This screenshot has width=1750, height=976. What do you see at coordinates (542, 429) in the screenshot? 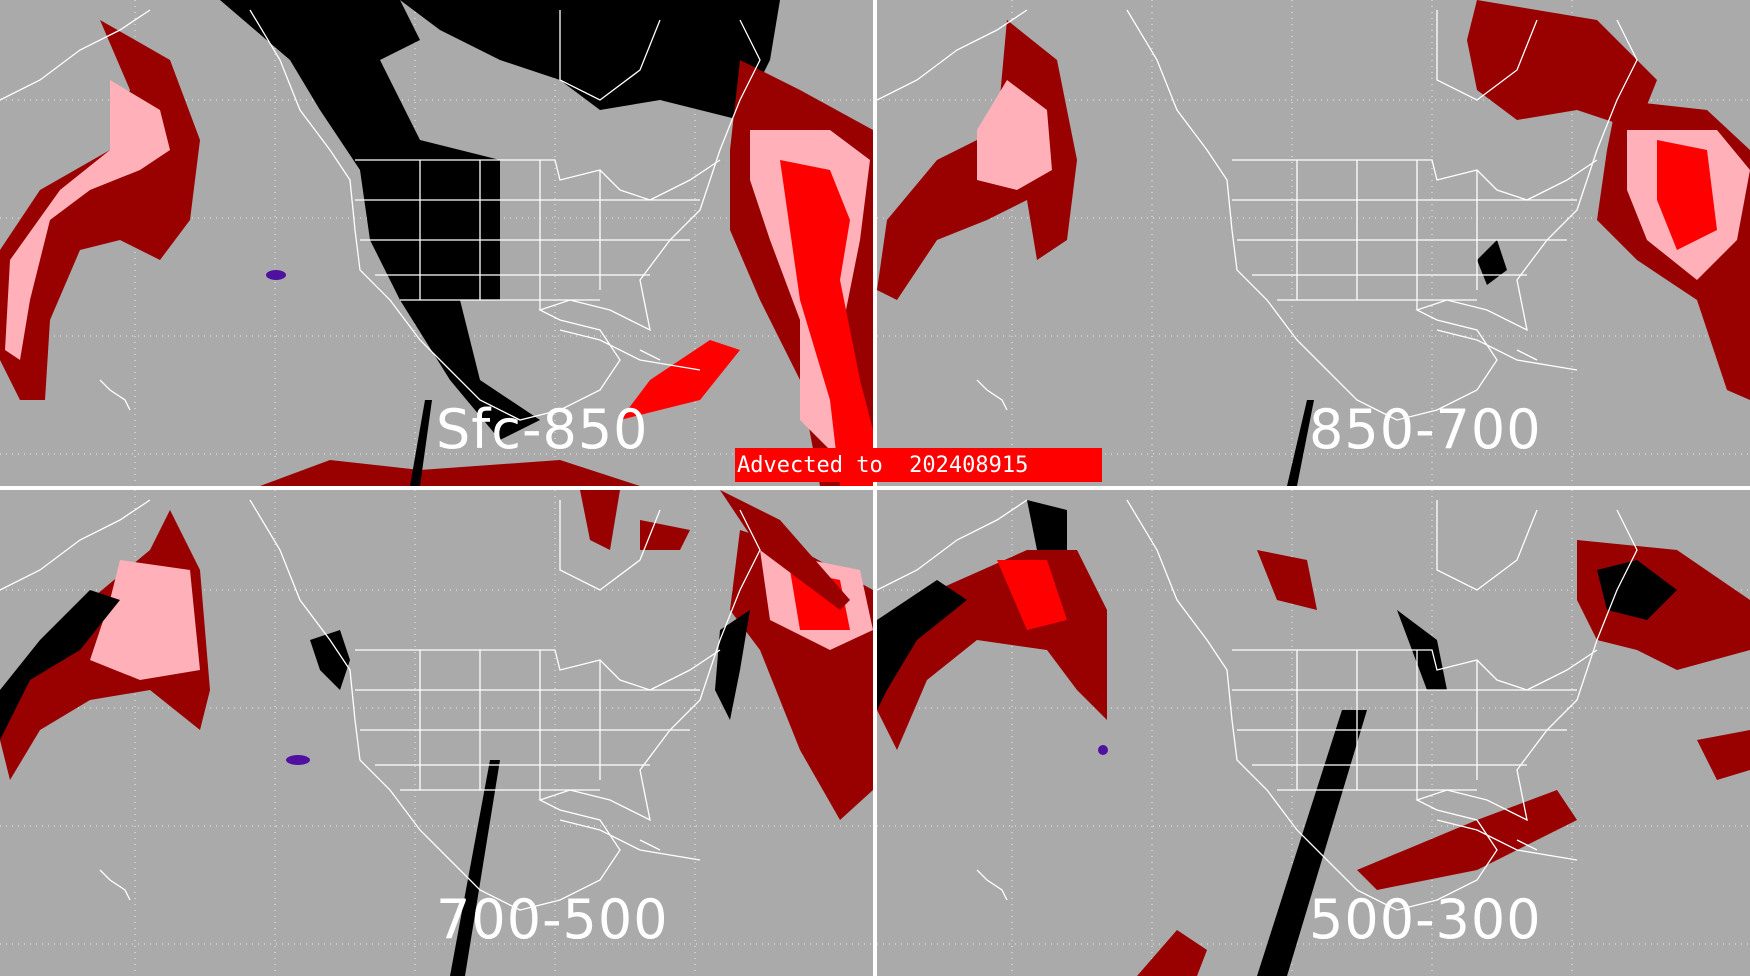
I see `layer-label: Sfc-850` at bounding box center [542, 429].